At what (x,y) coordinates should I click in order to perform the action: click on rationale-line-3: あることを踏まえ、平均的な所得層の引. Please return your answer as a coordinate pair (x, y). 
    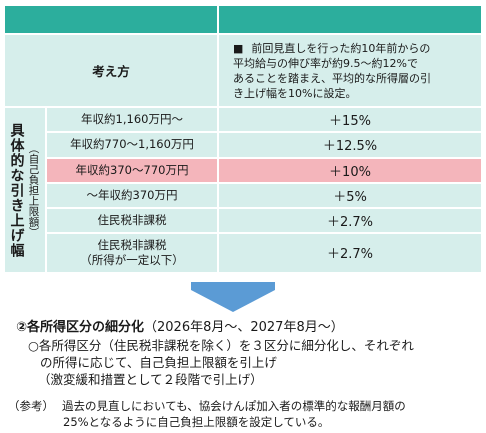
    Looking at the image, I should click on (332, 78).